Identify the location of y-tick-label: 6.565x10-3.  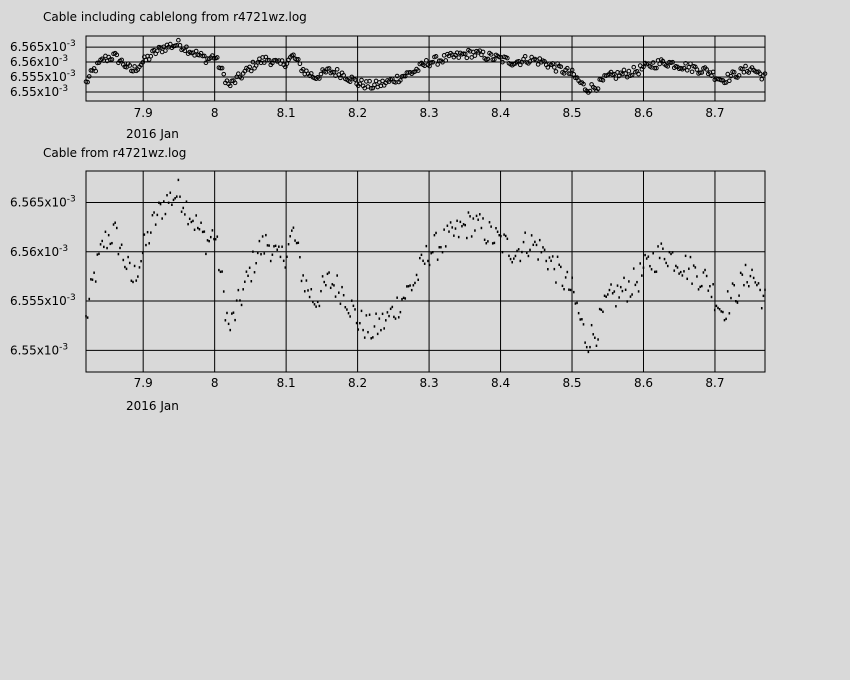
(43, 202).